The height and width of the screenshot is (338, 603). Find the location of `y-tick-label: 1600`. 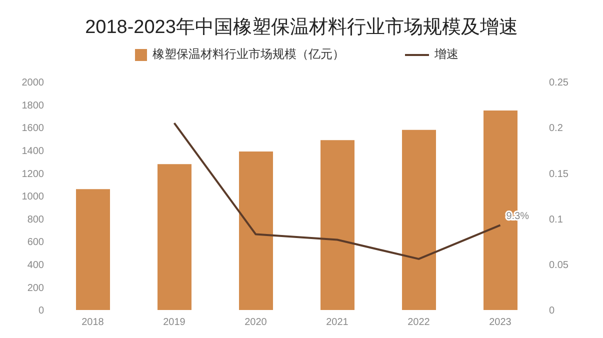

y-tick-label: 1600 is located at coordinates (33, 128).